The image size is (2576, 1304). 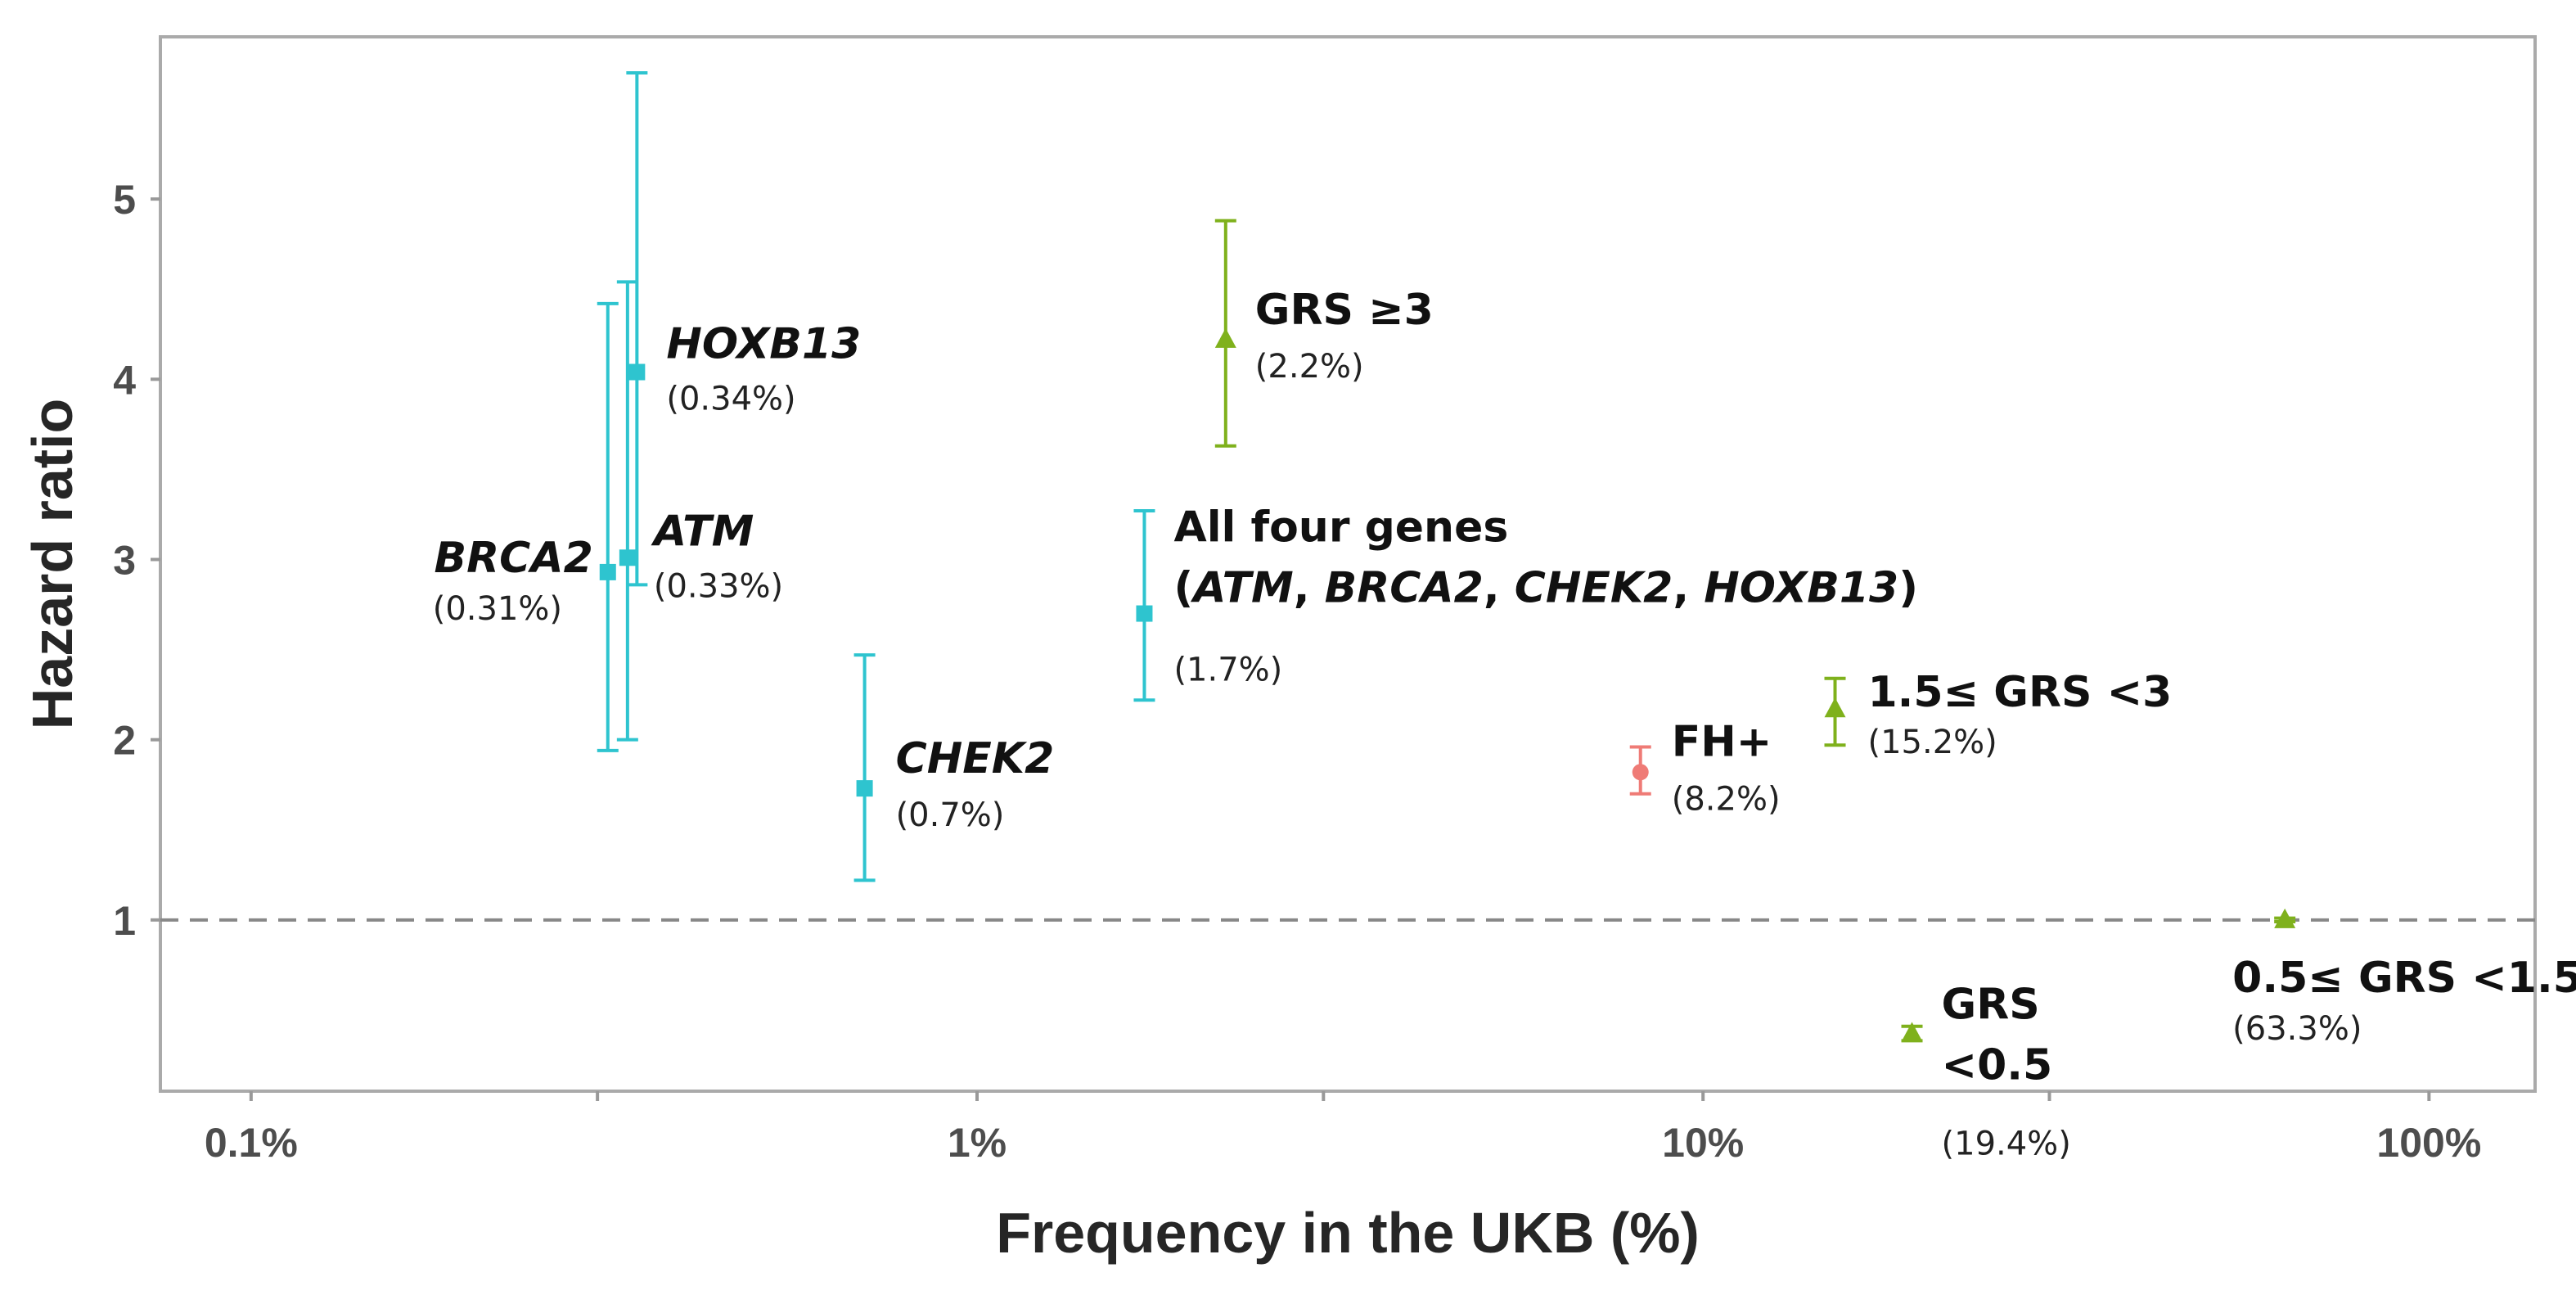 What do you see at coordinates (125, 741) in the screenshot?
I see `y-tick-label: 2` at bounding box center [125, 741].